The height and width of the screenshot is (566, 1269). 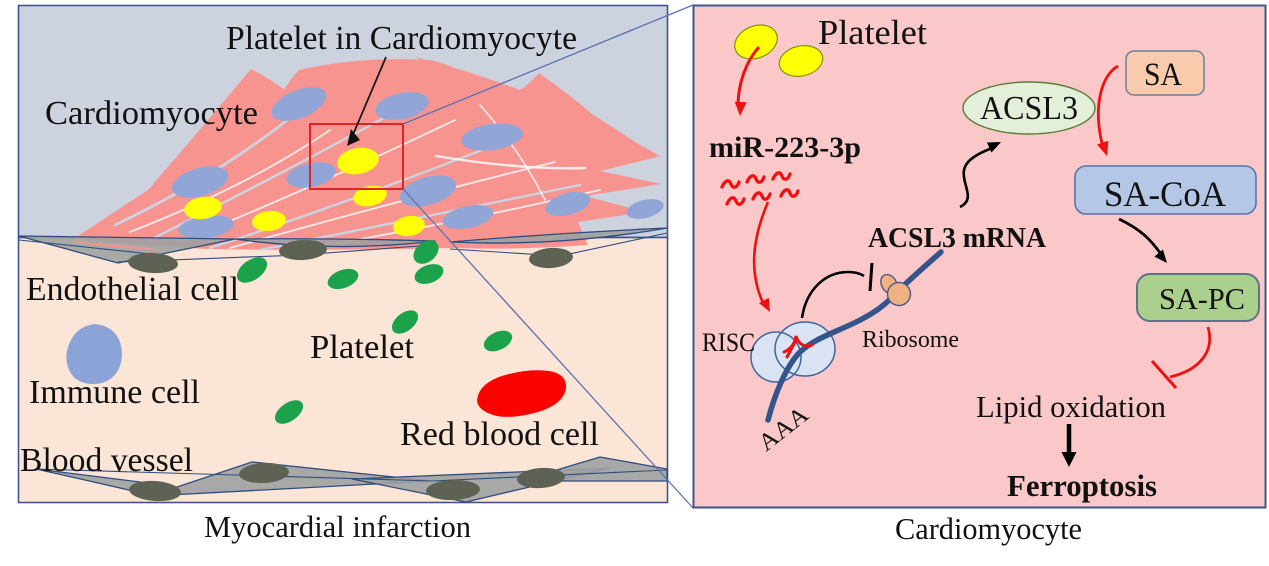 I want to click on svg-text: Immune cell, so click(x=114, y=392).